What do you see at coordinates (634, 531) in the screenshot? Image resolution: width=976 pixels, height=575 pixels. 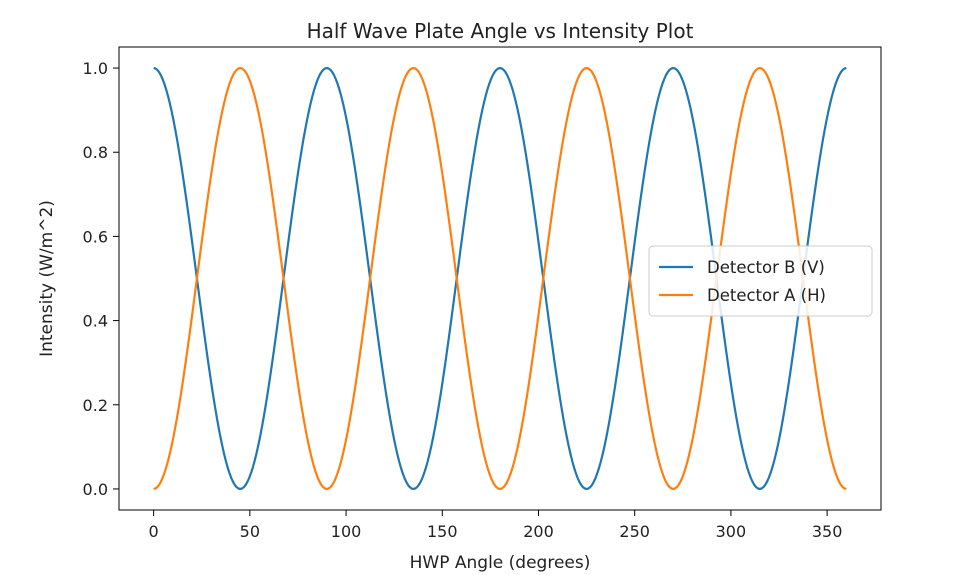 I see `x-tick-label: 250` at bounding box center [634, 531].